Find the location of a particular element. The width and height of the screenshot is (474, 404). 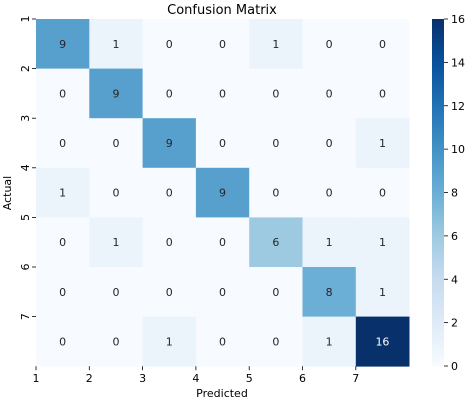

heatmap-cell-r1-c1 is located at coordinates (63, 44).